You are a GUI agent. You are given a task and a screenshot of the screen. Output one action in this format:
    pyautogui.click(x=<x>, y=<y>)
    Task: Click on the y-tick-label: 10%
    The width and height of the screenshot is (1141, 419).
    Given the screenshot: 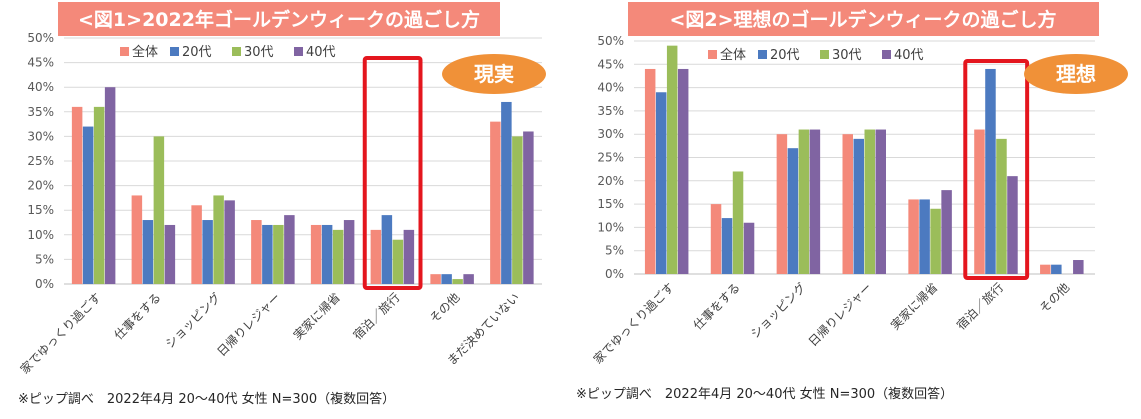 What is the action you would take?
    pyautogui.click(x=40, y=235)
    